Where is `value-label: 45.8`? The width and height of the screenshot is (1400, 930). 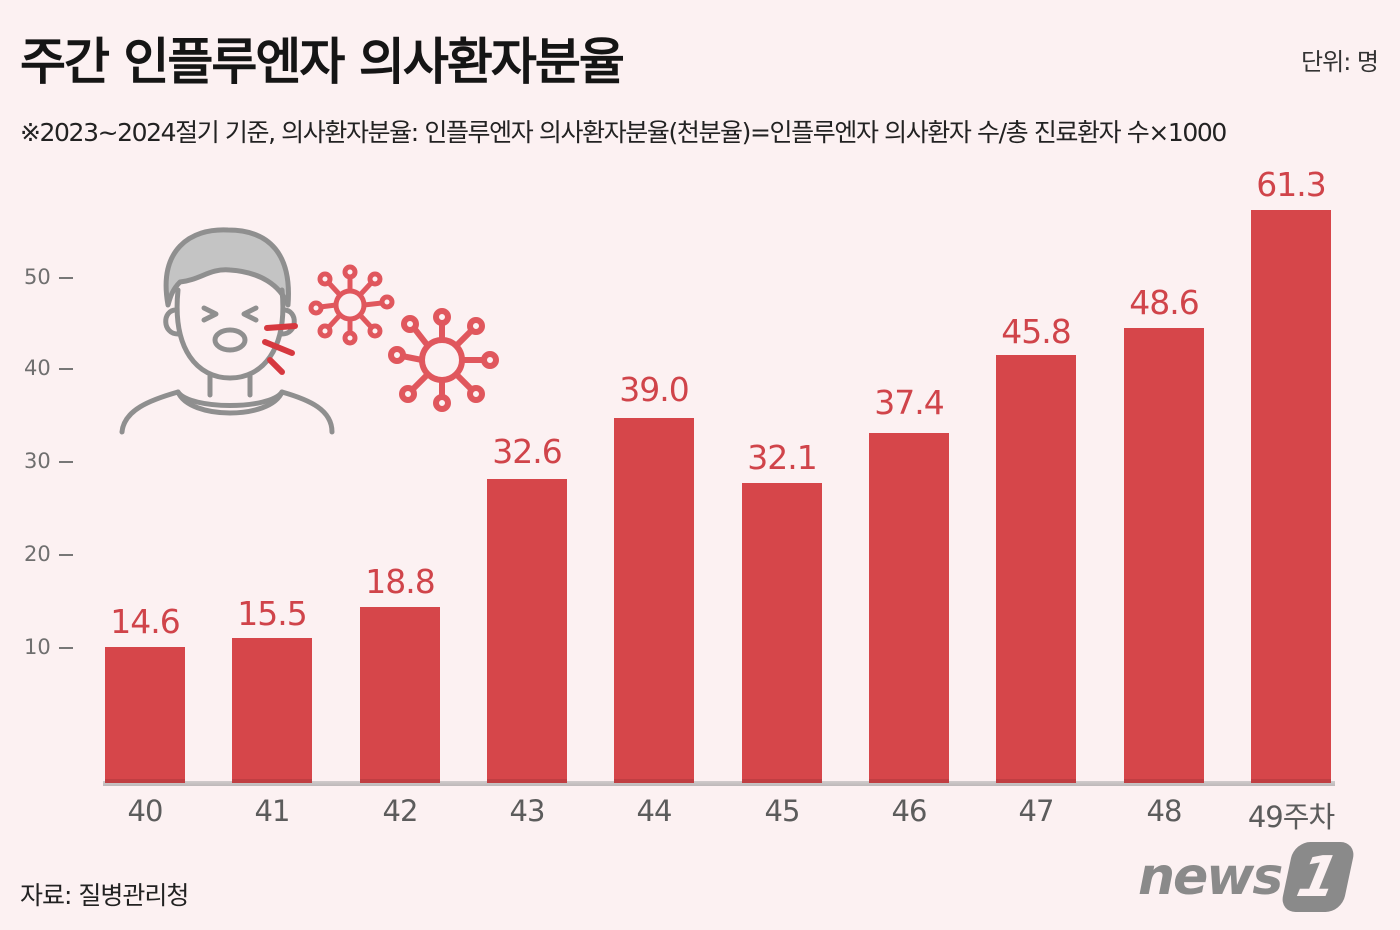
value-label: 45.8 is located at coordinates (1036, 331).